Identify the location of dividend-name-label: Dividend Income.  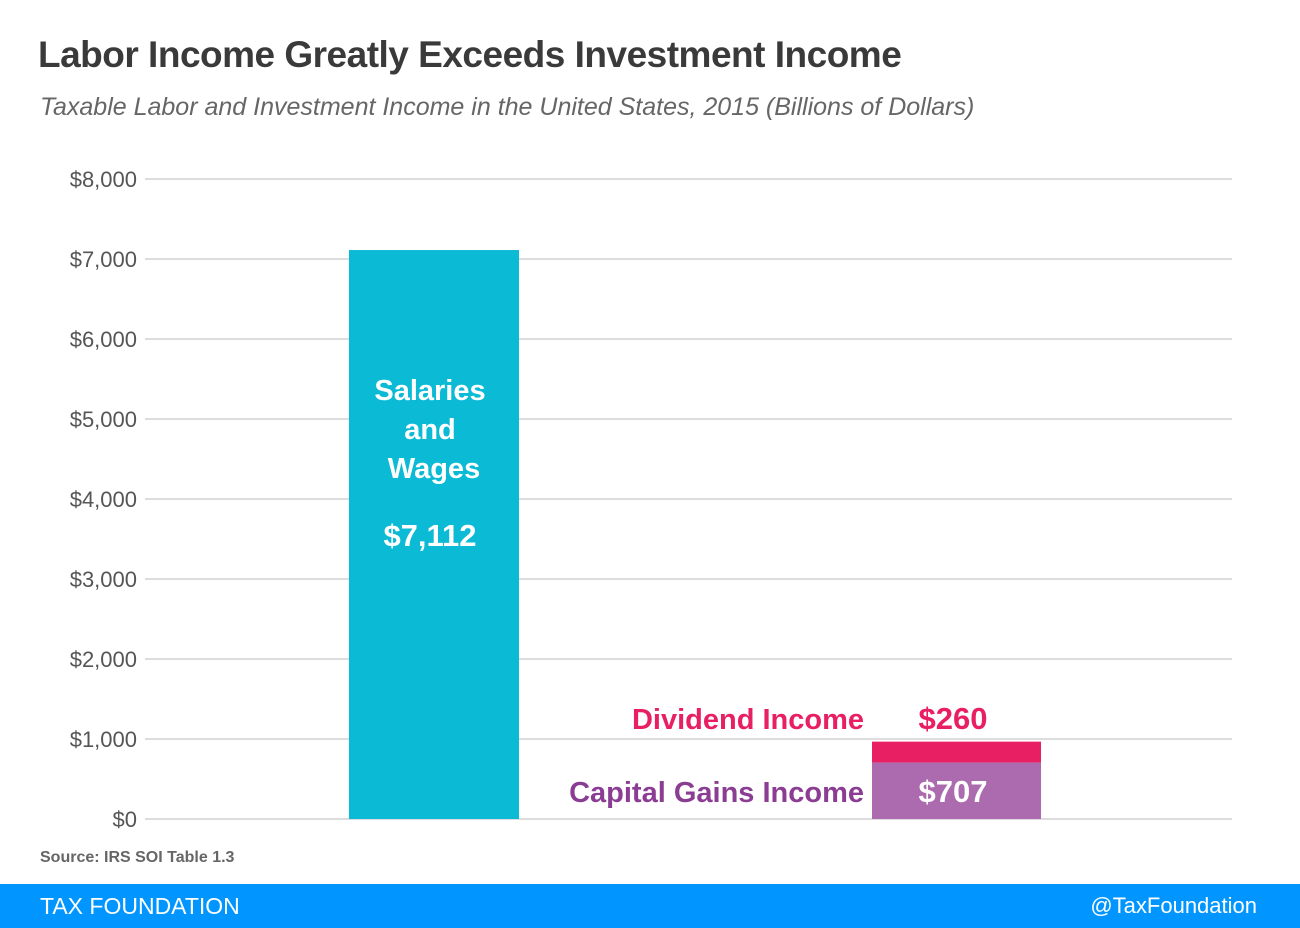
(748, 720).